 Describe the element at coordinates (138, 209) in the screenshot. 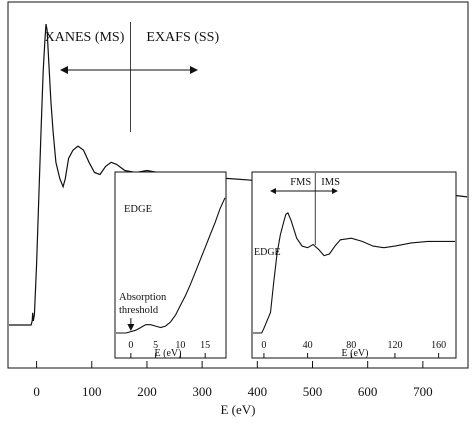

I see `inset-edge-title: EDGE` at that location.